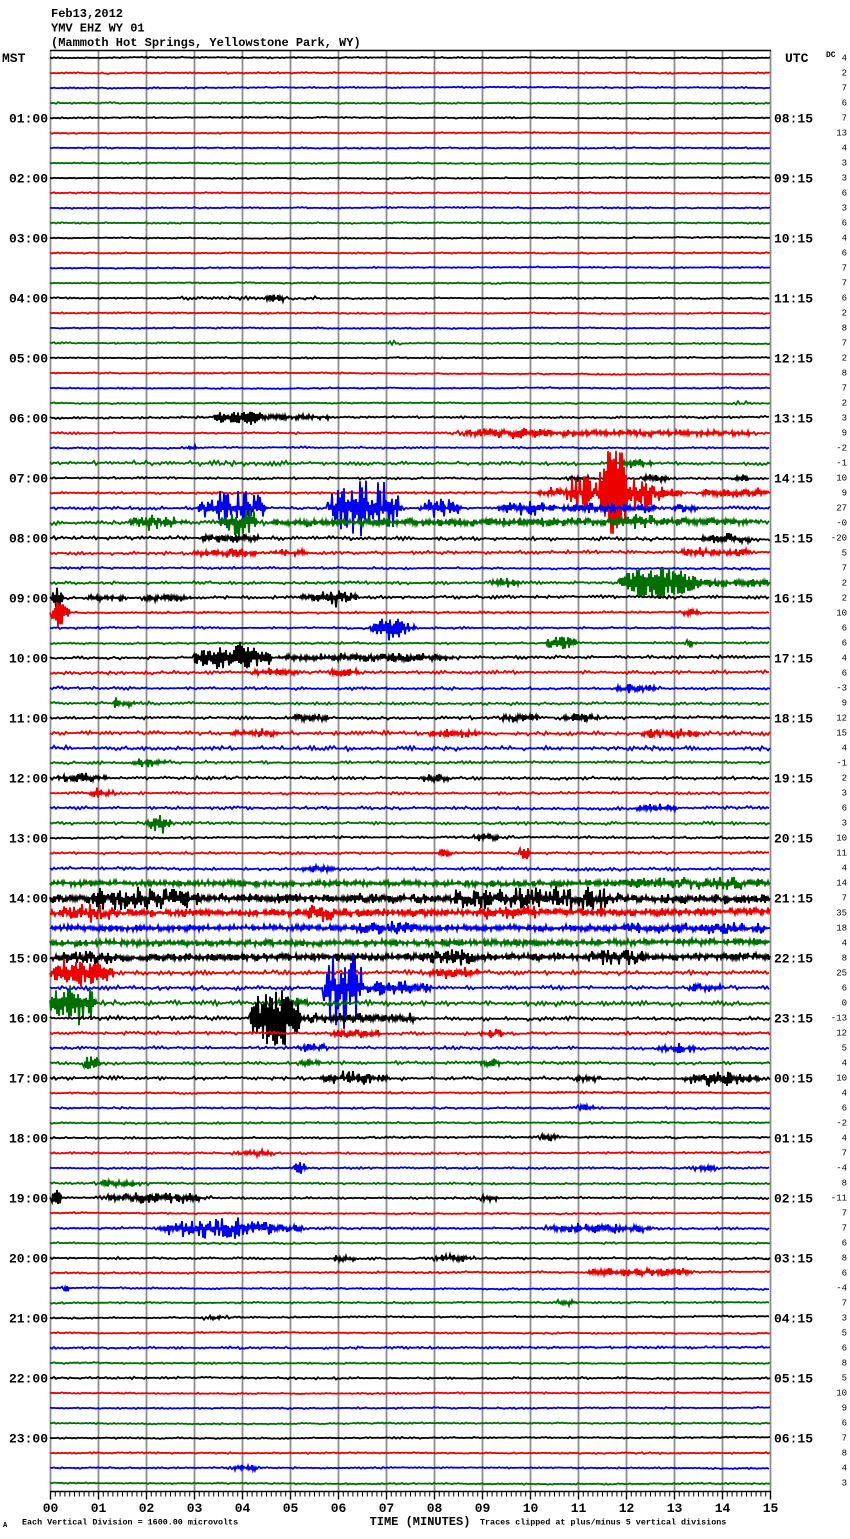 The width and height of the screenshot is (850, 1539). I want to click on svg-text: 03:15, so click(793, 1259).